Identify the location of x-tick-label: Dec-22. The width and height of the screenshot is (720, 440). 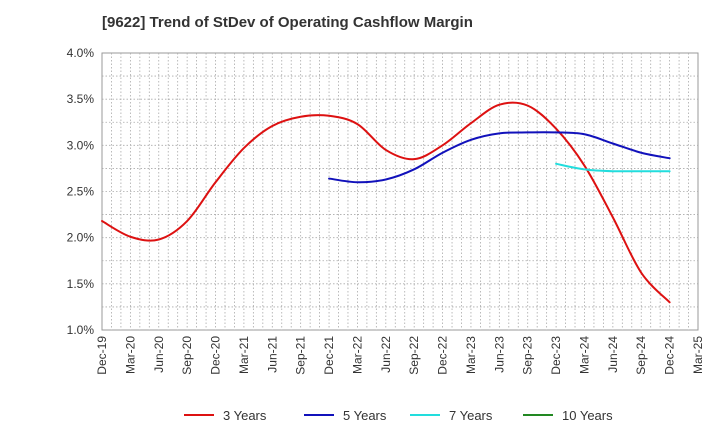
(443, 355).